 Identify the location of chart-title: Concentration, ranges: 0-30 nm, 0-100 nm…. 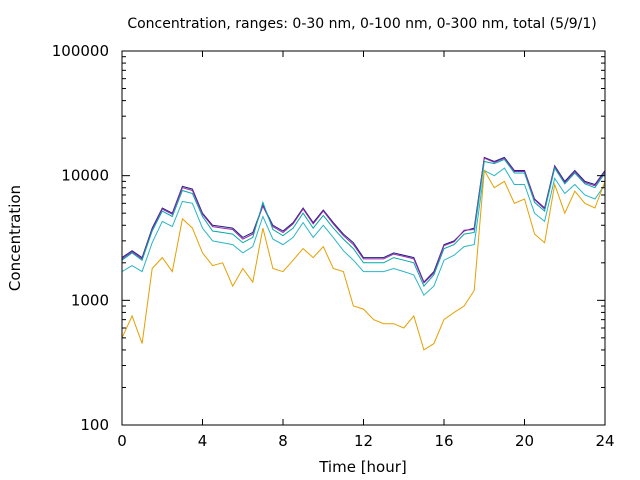
(361, 24).